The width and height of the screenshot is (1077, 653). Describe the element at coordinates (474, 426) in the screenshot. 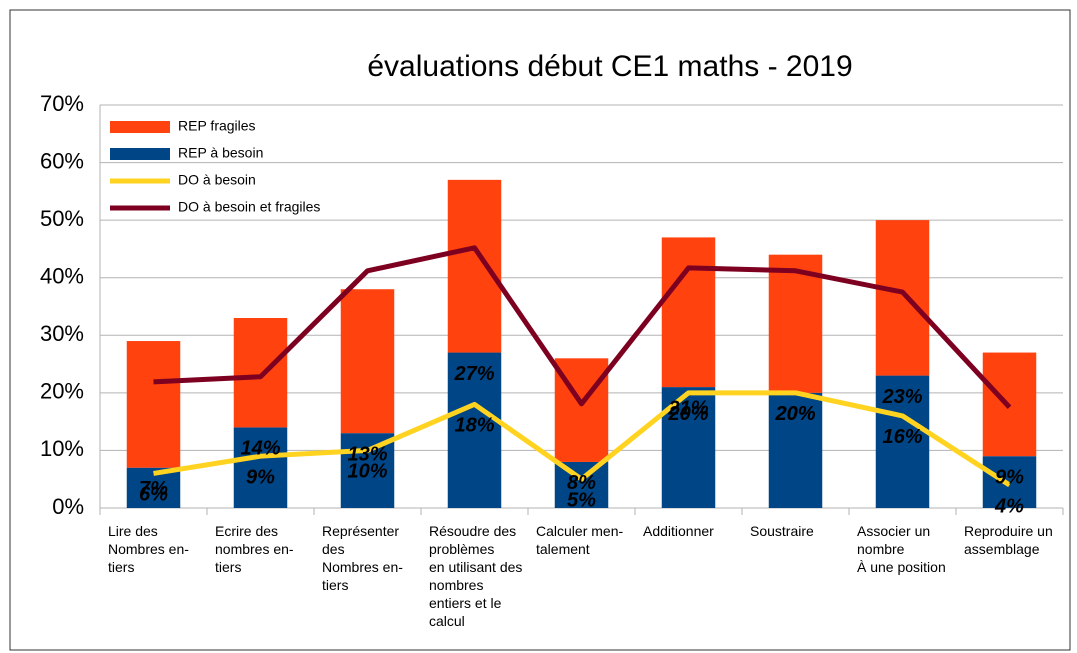

I see `data-label: 18%` at that location.